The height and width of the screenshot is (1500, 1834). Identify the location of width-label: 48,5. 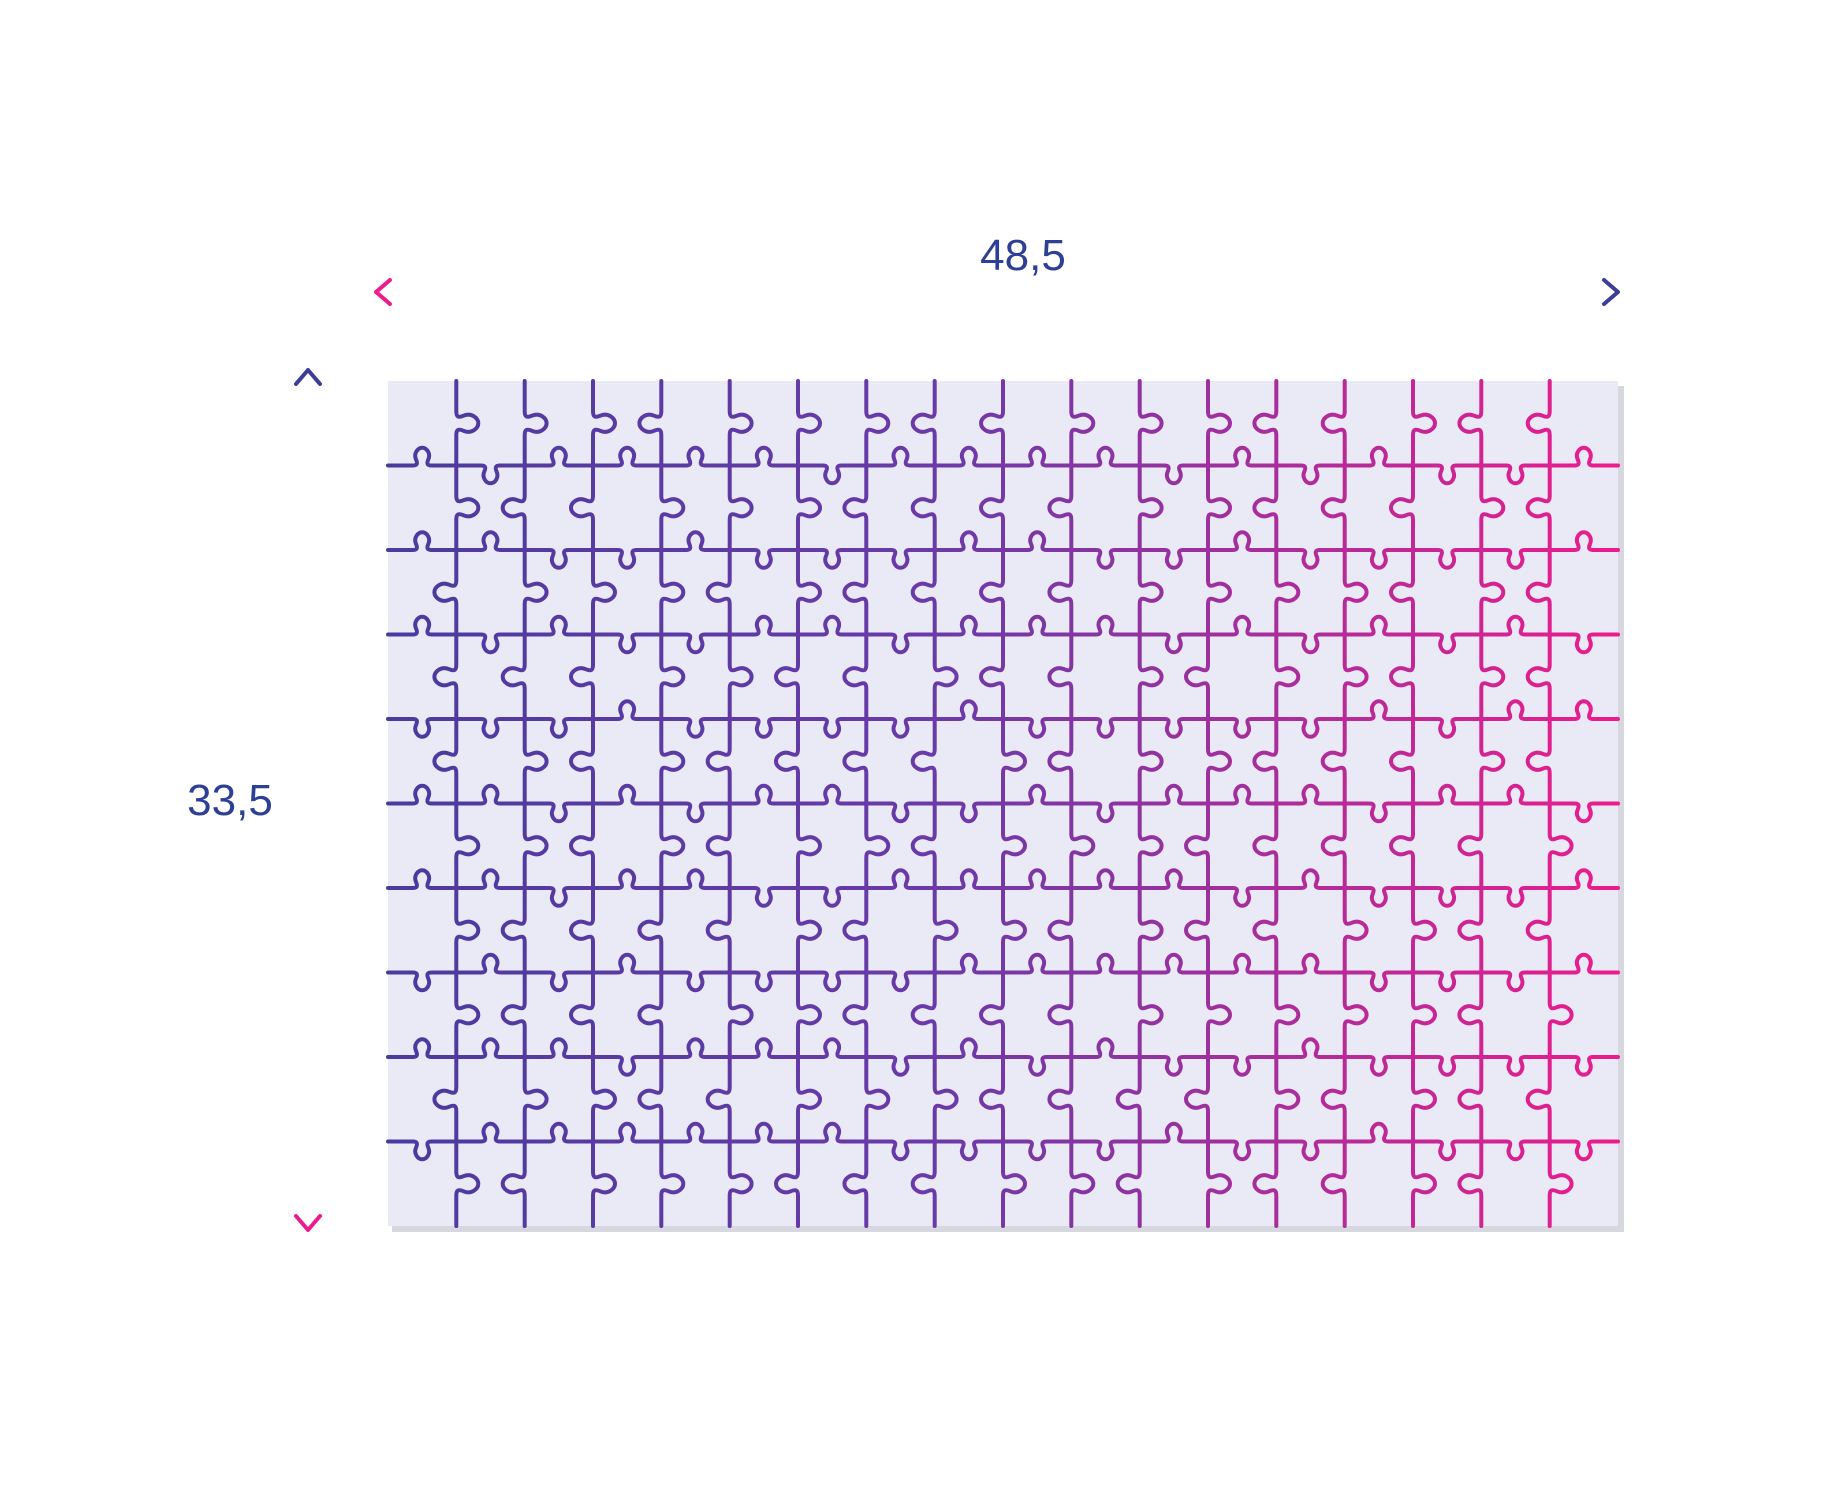
(1023, 255).